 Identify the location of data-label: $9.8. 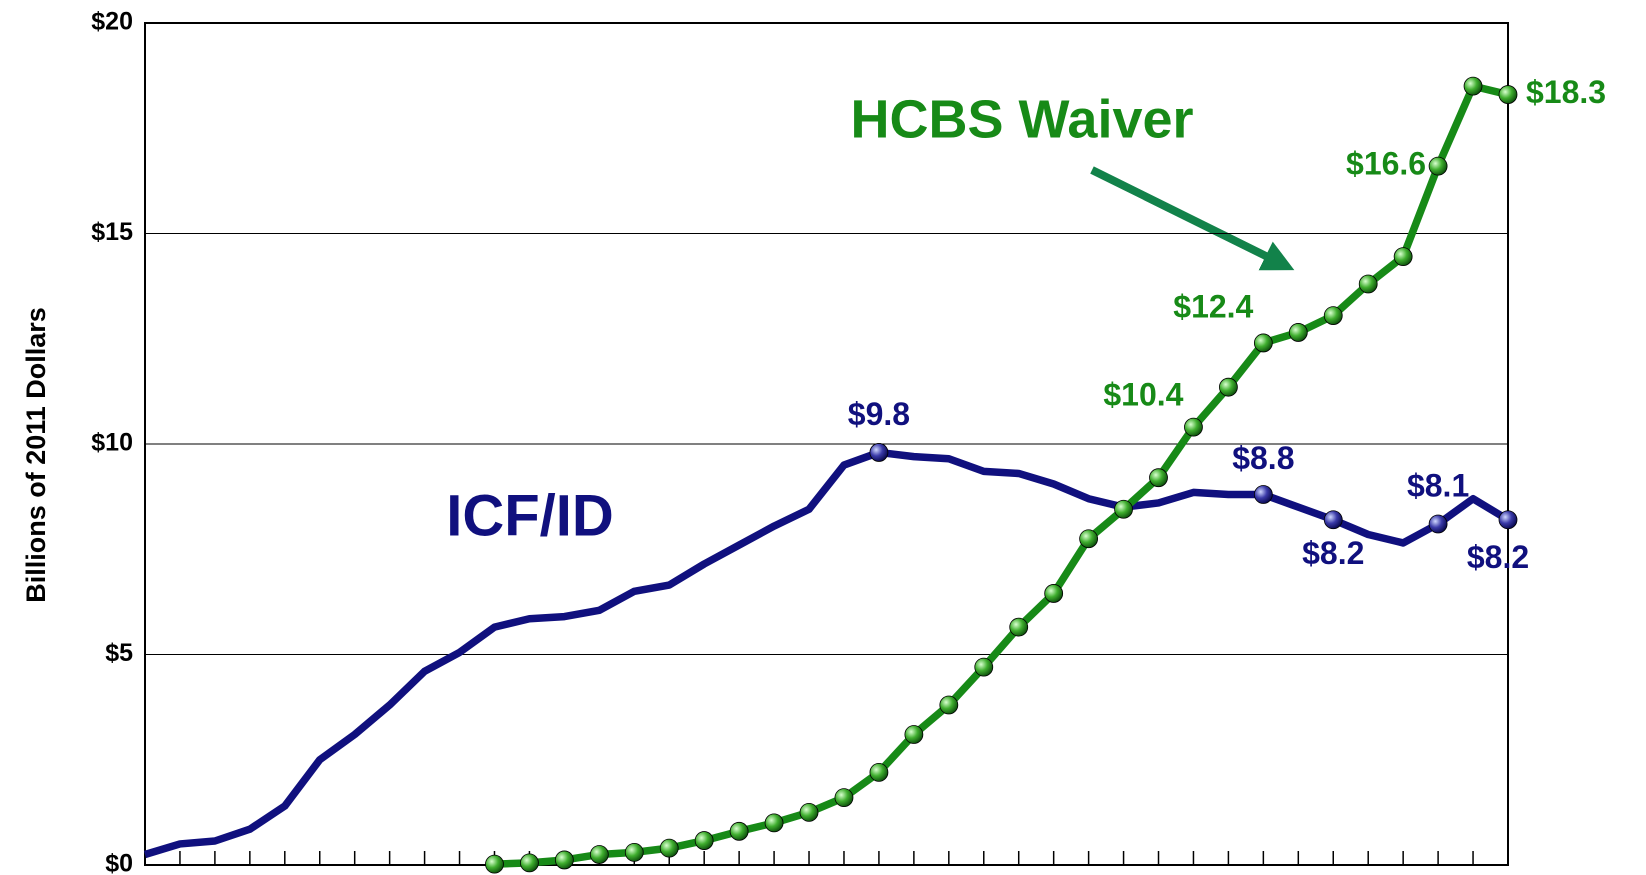
(879, 414).